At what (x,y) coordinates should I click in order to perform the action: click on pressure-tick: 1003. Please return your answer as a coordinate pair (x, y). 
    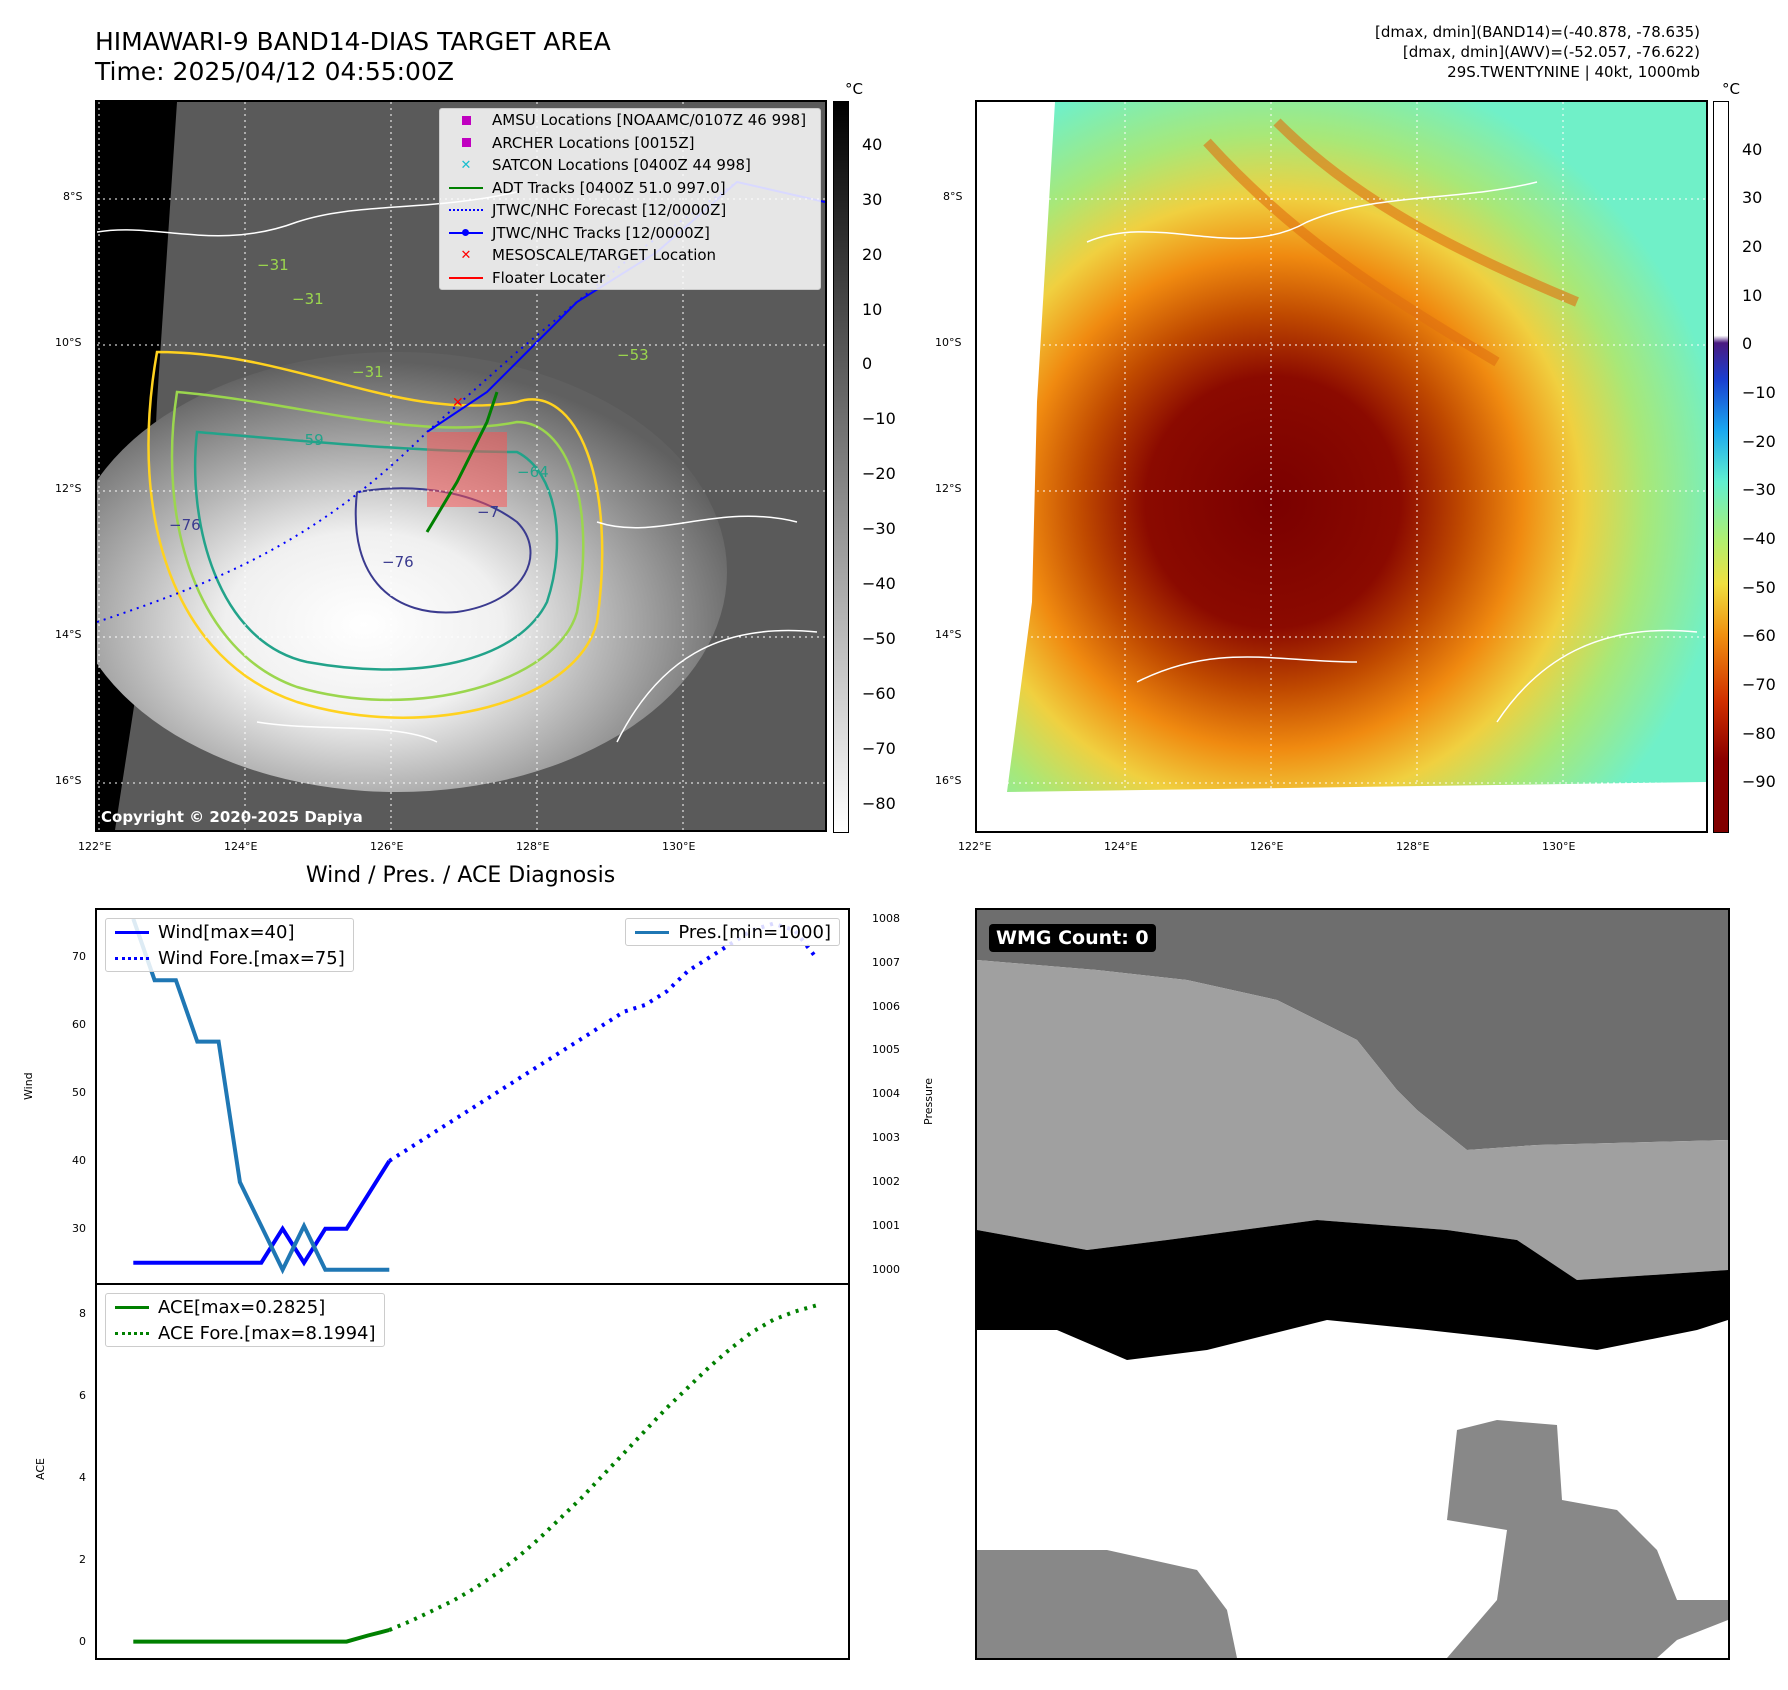
    Looking at the image, I should click on (886, 1138).